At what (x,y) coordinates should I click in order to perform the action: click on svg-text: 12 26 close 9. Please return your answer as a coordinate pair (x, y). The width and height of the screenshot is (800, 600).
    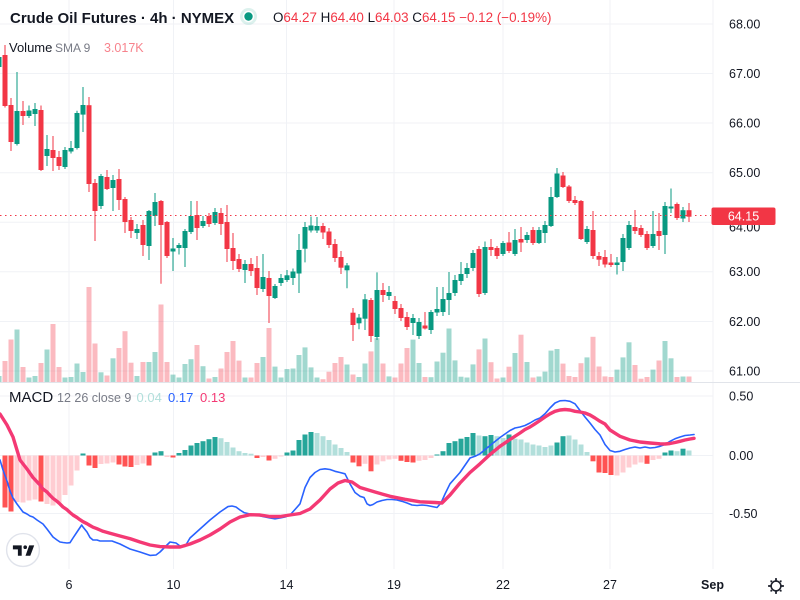
    Looking at the image, I should click on (94, 398).